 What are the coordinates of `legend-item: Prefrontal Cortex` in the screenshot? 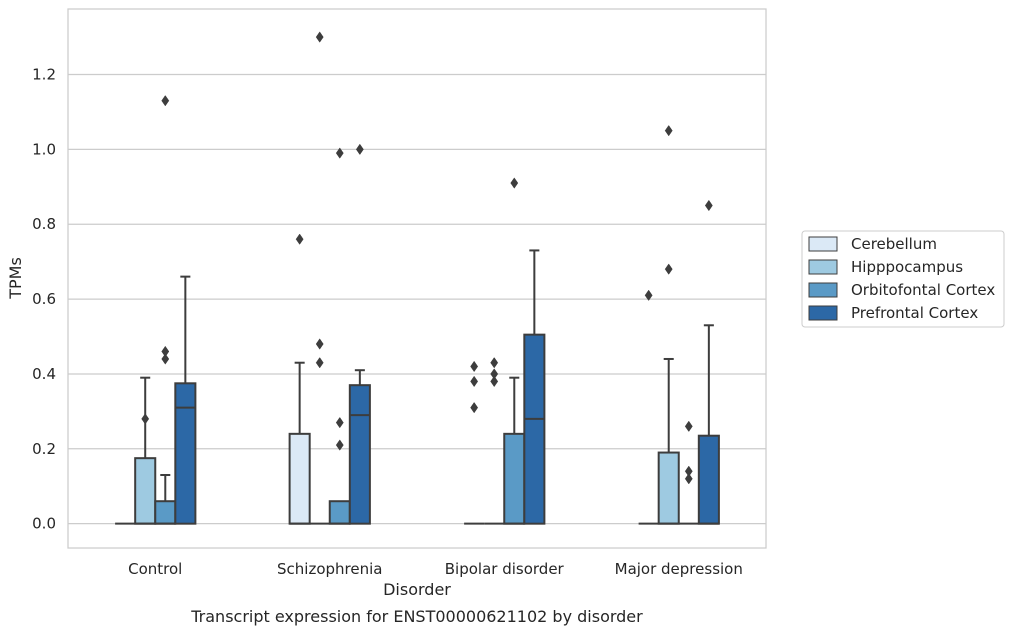 It's located at (893, 313).